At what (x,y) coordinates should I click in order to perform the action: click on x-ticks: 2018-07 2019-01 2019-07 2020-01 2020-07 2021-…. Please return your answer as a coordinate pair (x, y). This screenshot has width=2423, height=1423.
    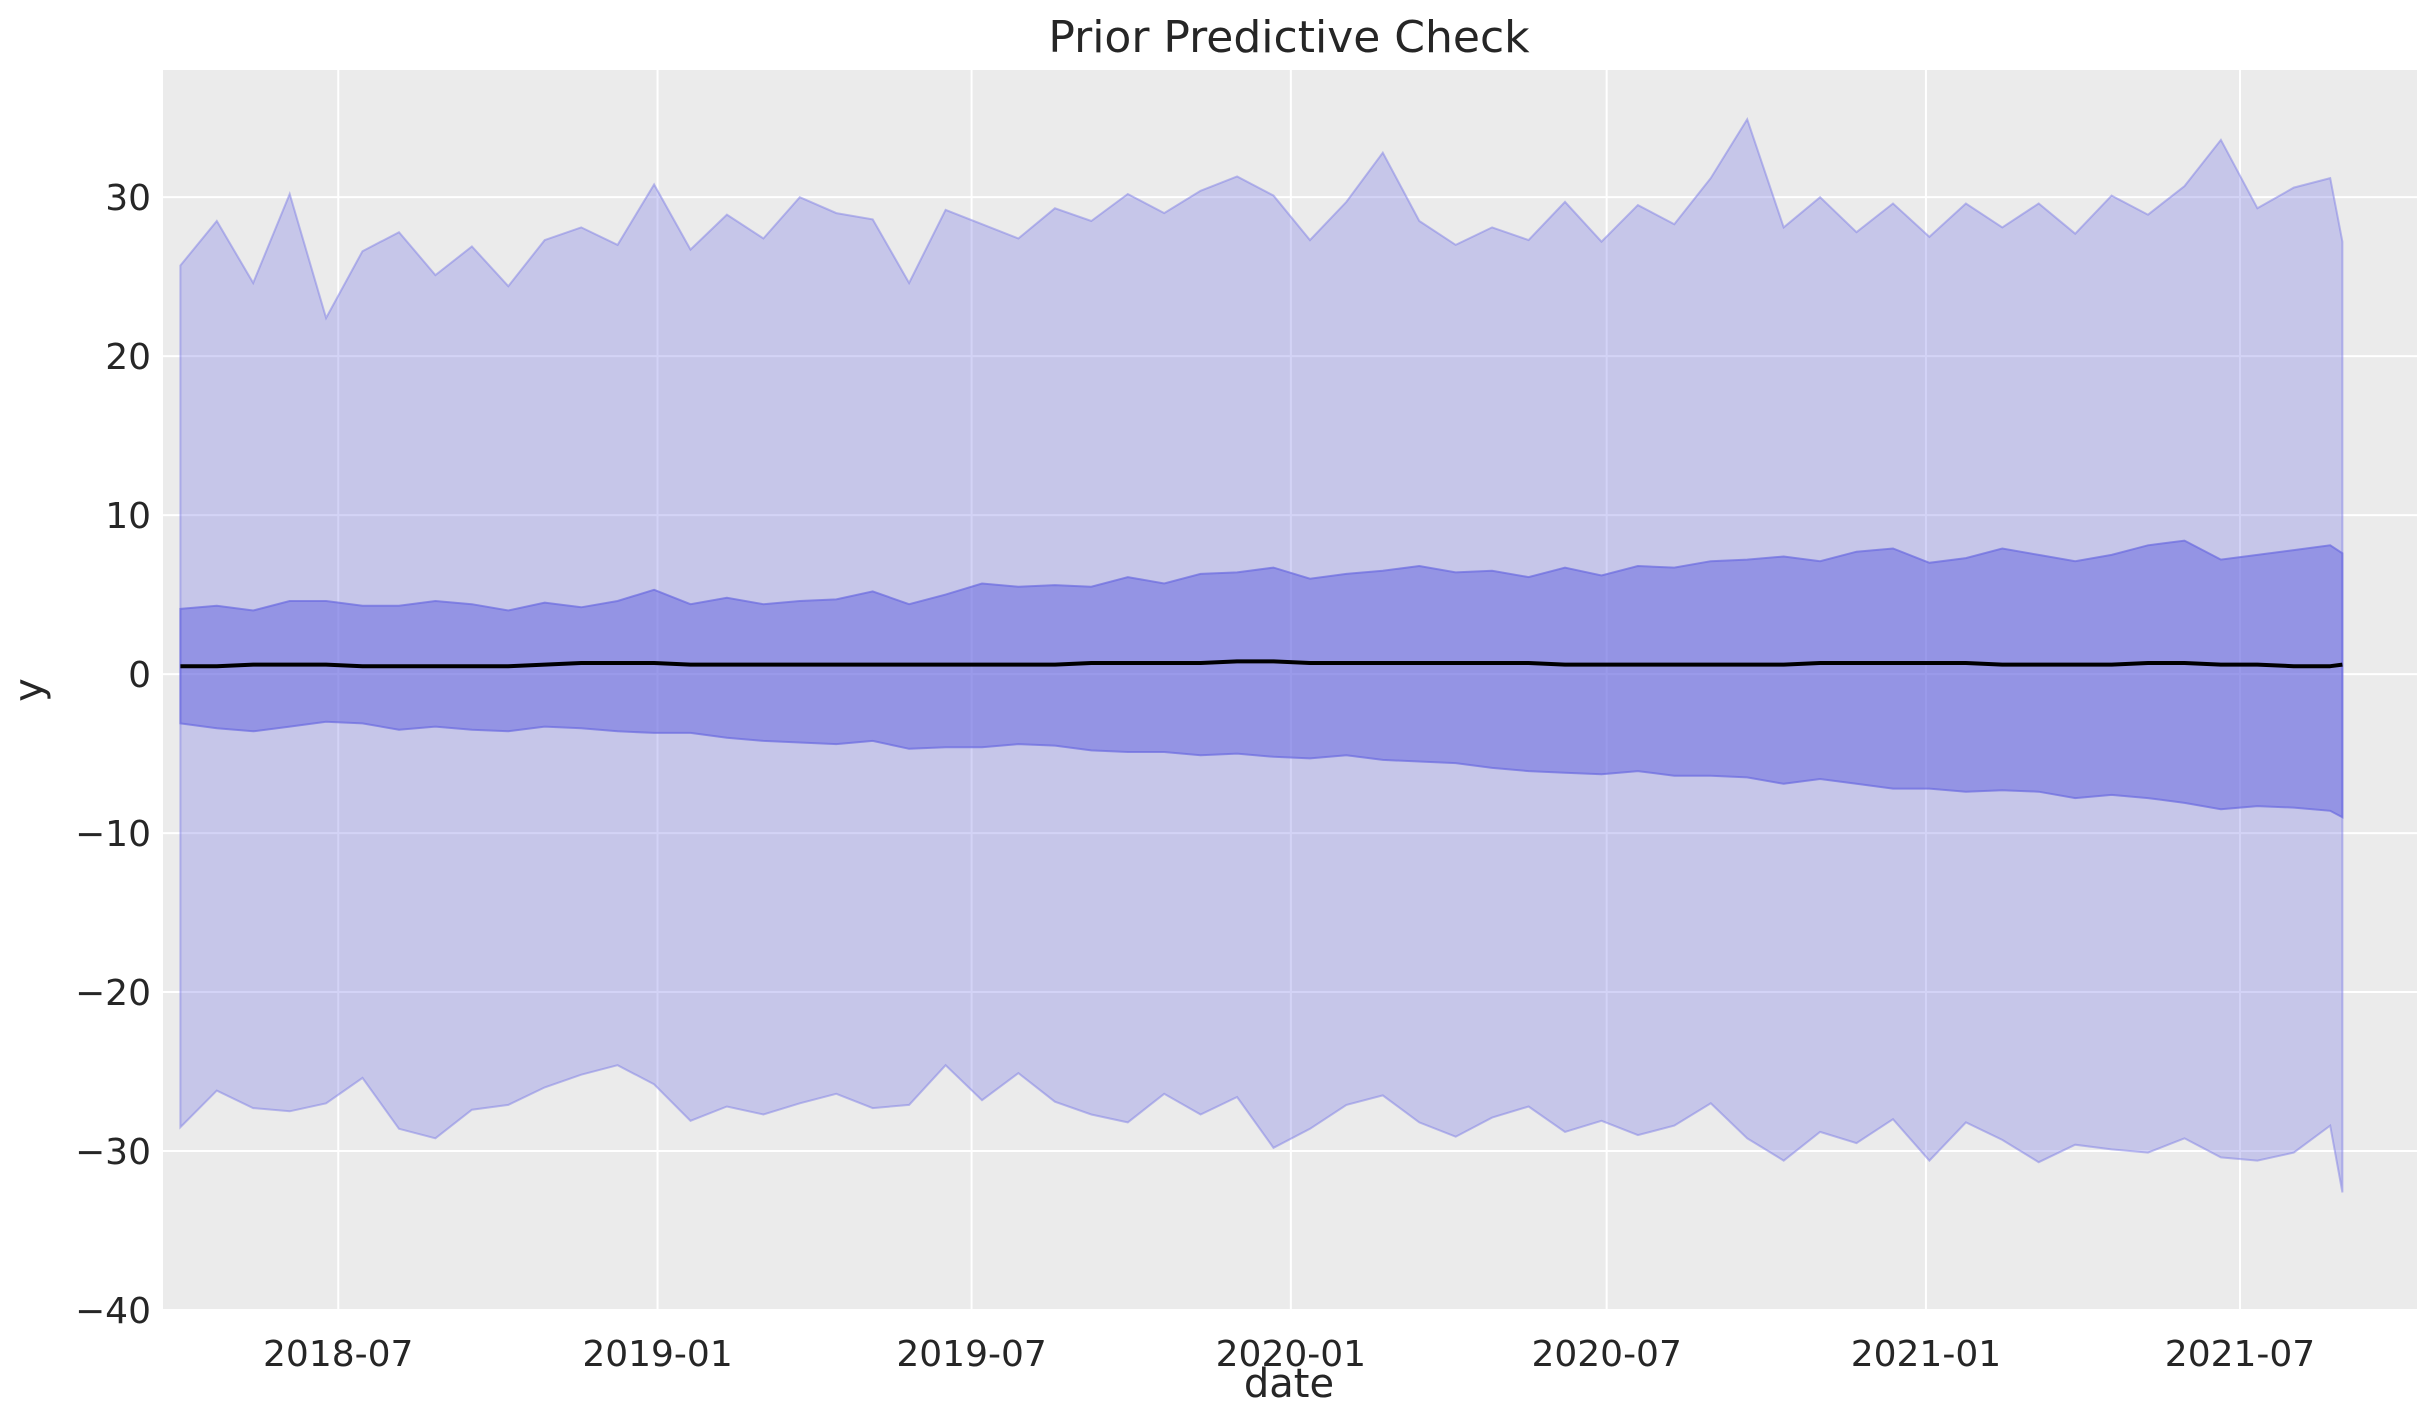
    Looking at the image, I should click on (1289, 1354).